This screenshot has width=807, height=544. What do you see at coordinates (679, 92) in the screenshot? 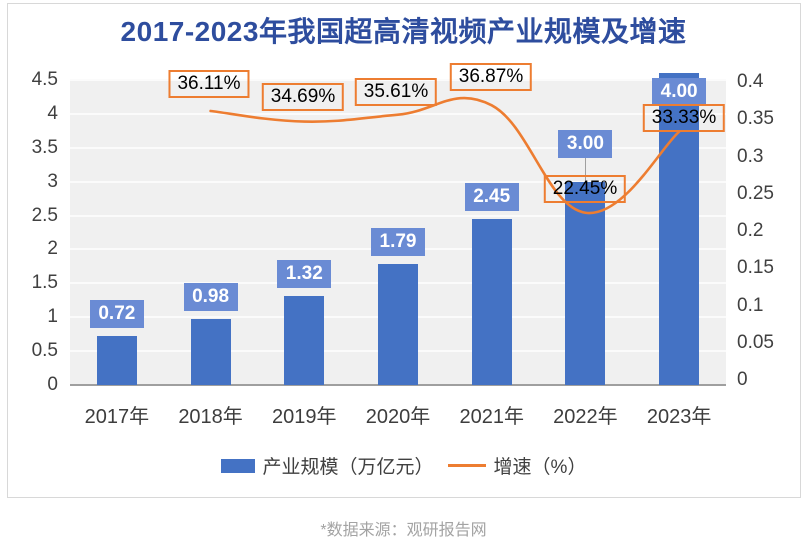
I see `bar-value-badge-2023年: 4.00` at bounding box center [679, 92].